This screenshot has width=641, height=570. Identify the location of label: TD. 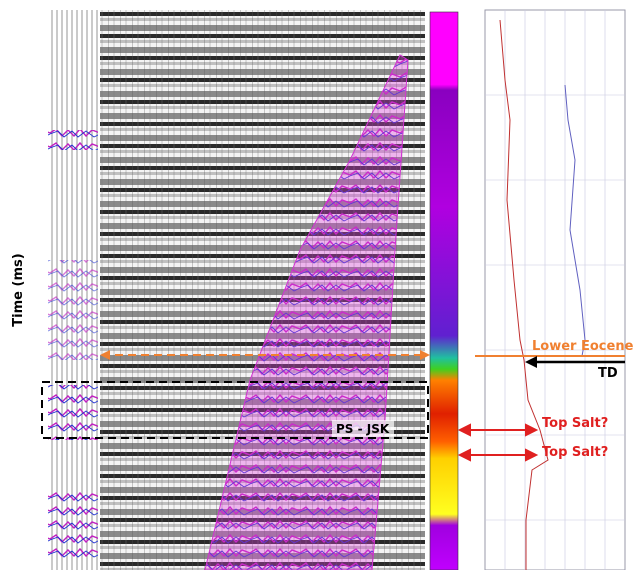
(608, 373).